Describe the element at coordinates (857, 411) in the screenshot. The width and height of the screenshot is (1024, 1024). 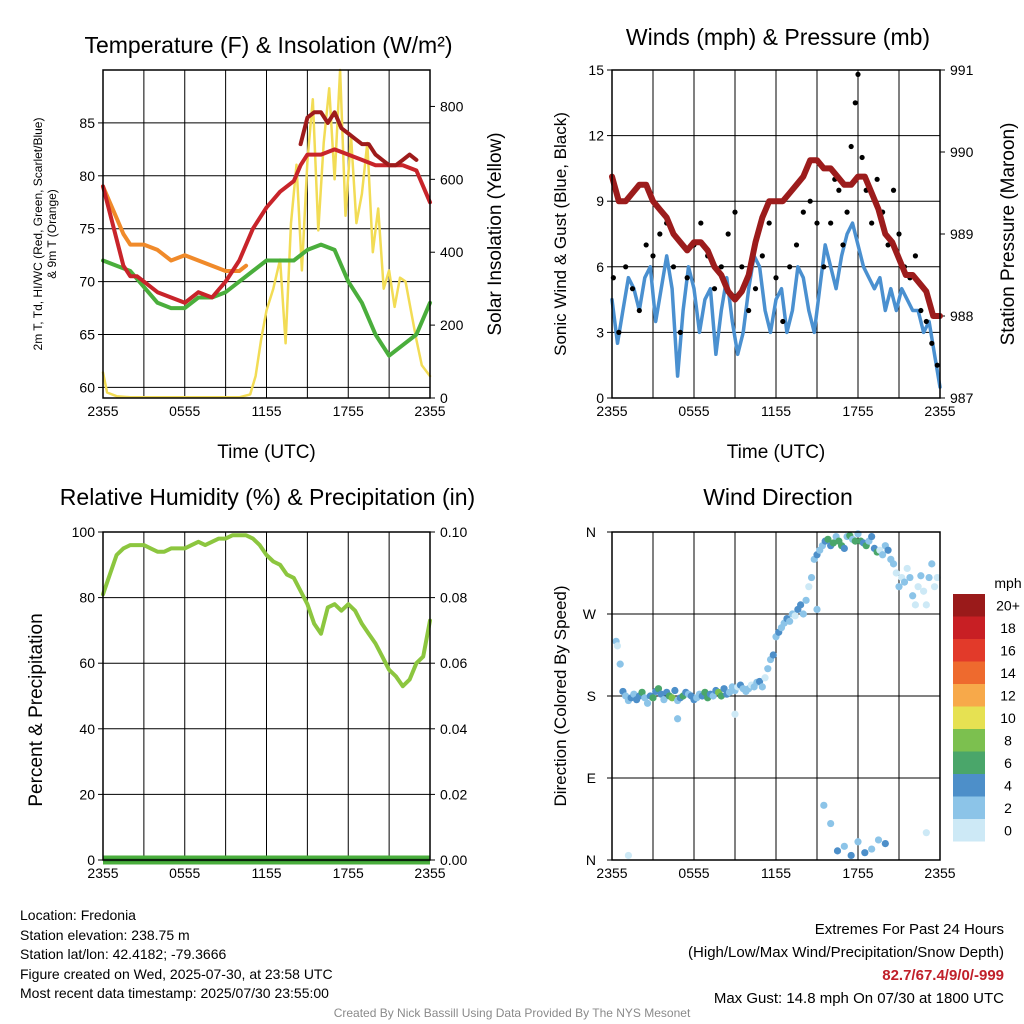
I see `wind-x-tick-label: 1755` at that location.